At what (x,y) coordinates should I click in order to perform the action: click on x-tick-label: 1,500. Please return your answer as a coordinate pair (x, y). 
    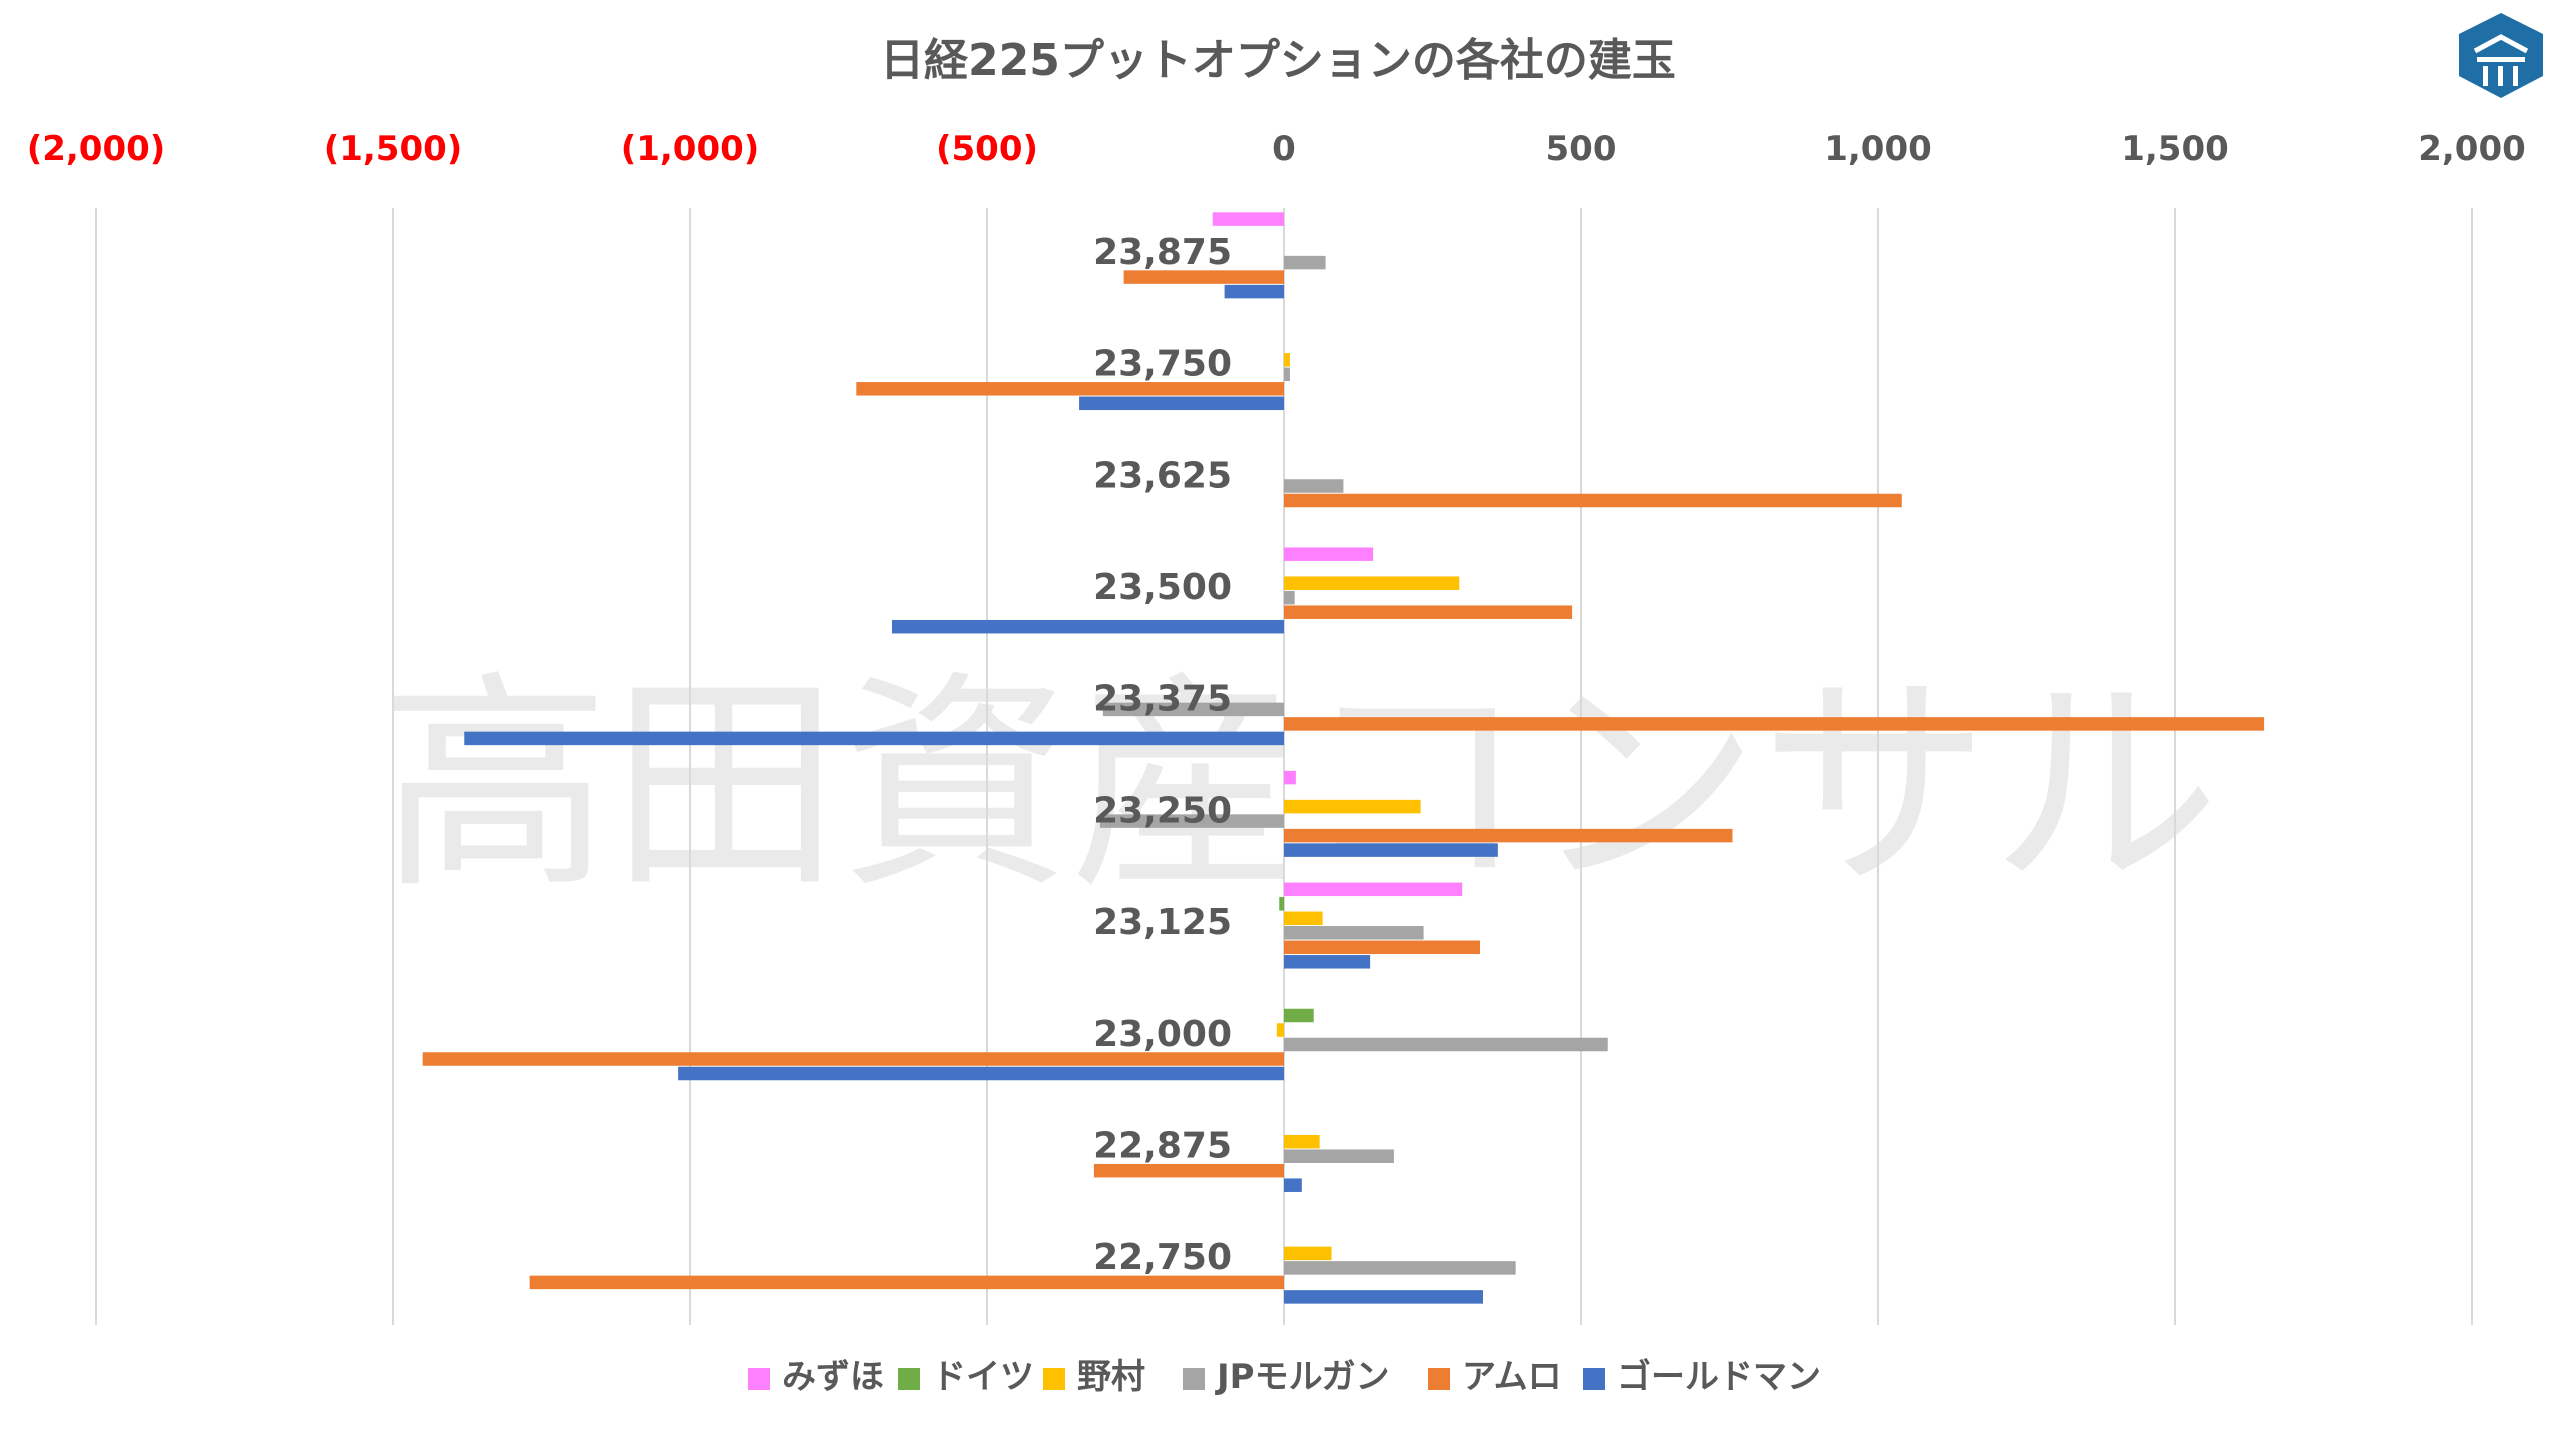
    Looking at the image, I should click on (2175, 149).